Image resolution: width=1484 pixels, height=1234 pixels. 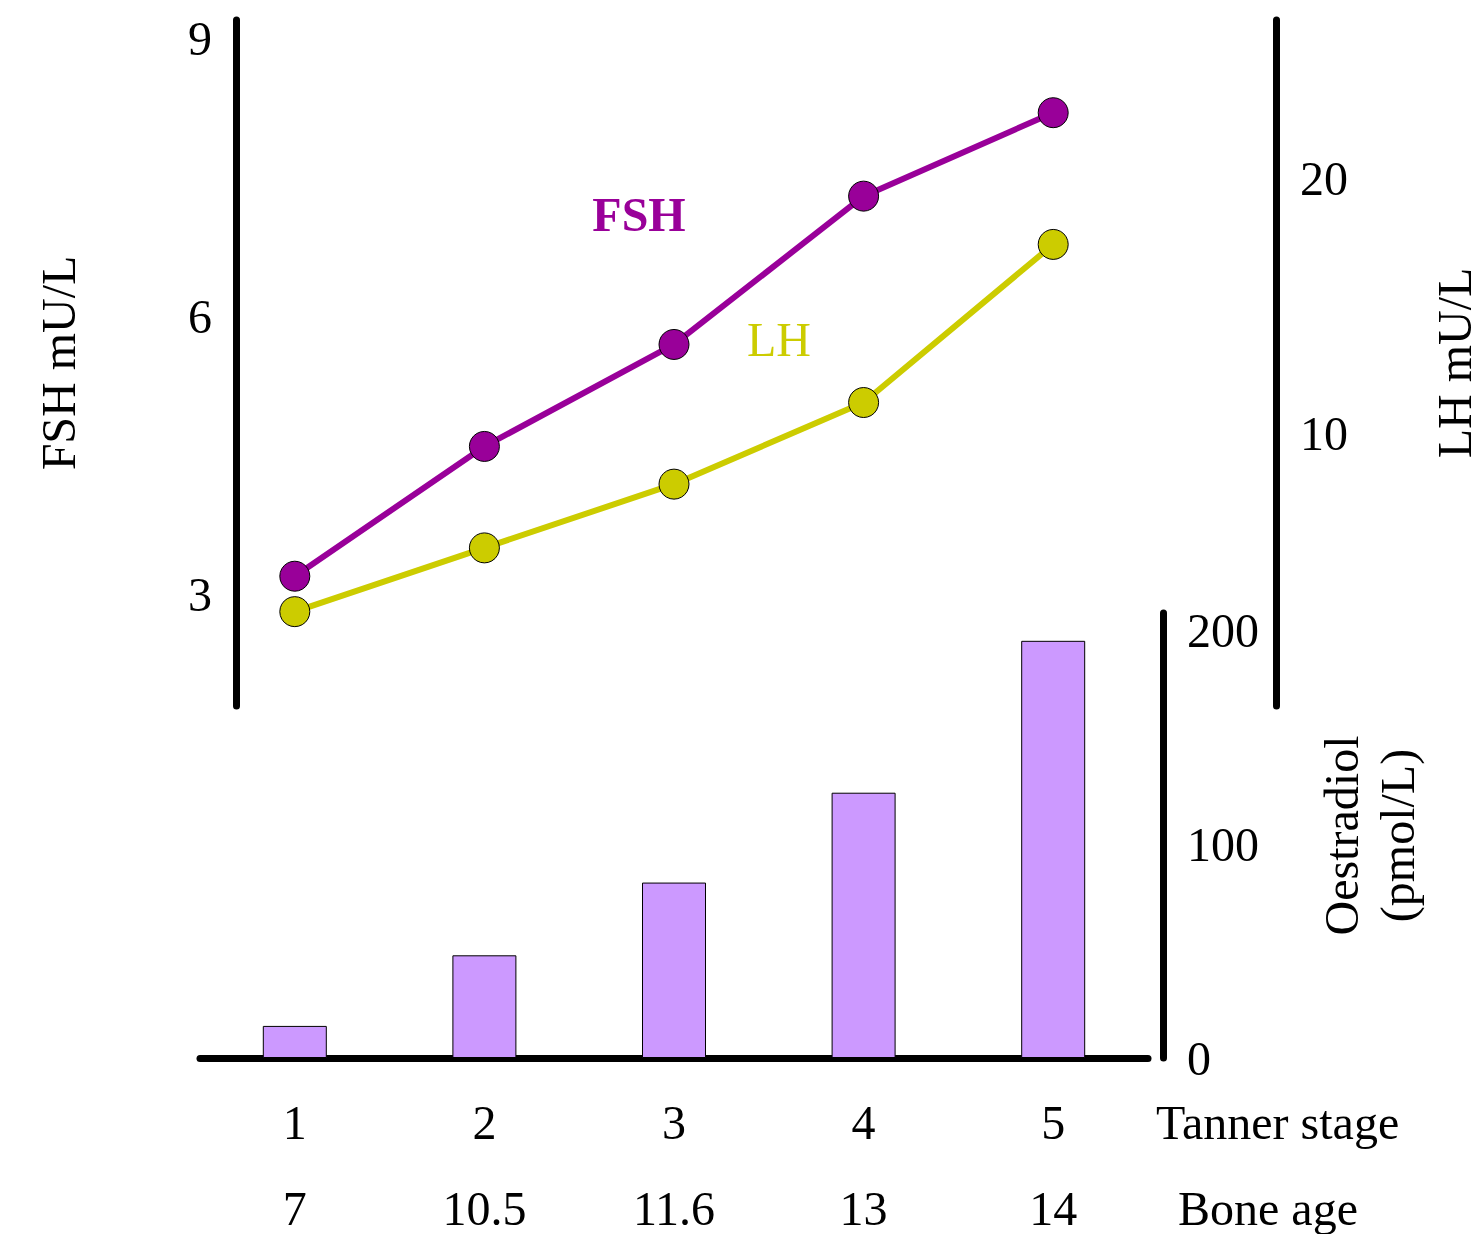 I want to click on y-tick-label: 6, so click(x=200, y=317).